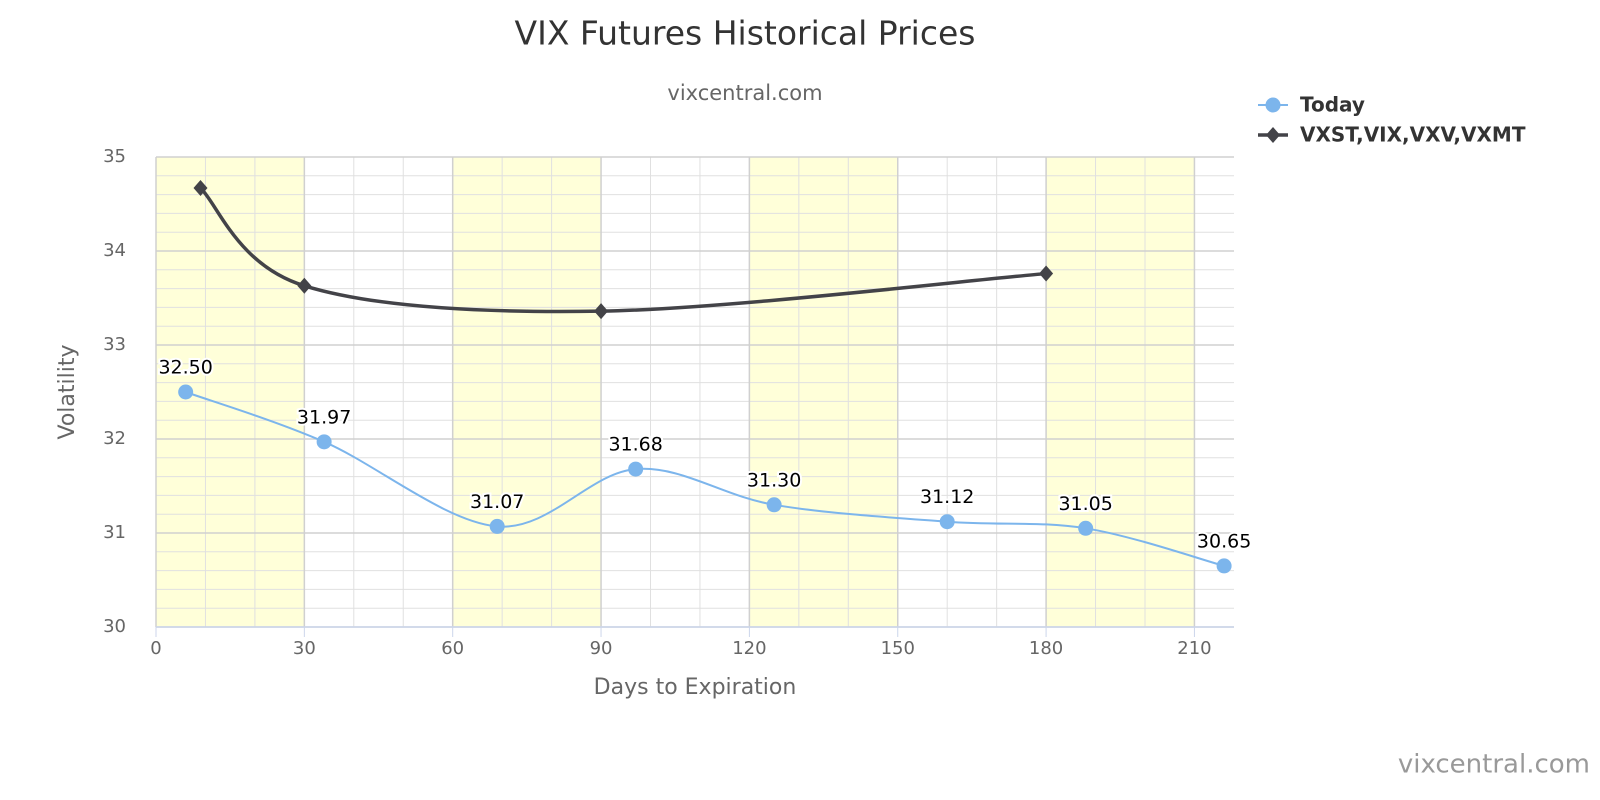  What do you see at coordinates (1413, 135) in the screenshot?
I see `legend-label: VXST,VIX,VXV,VXMT` at bounding box center [1413, 135].